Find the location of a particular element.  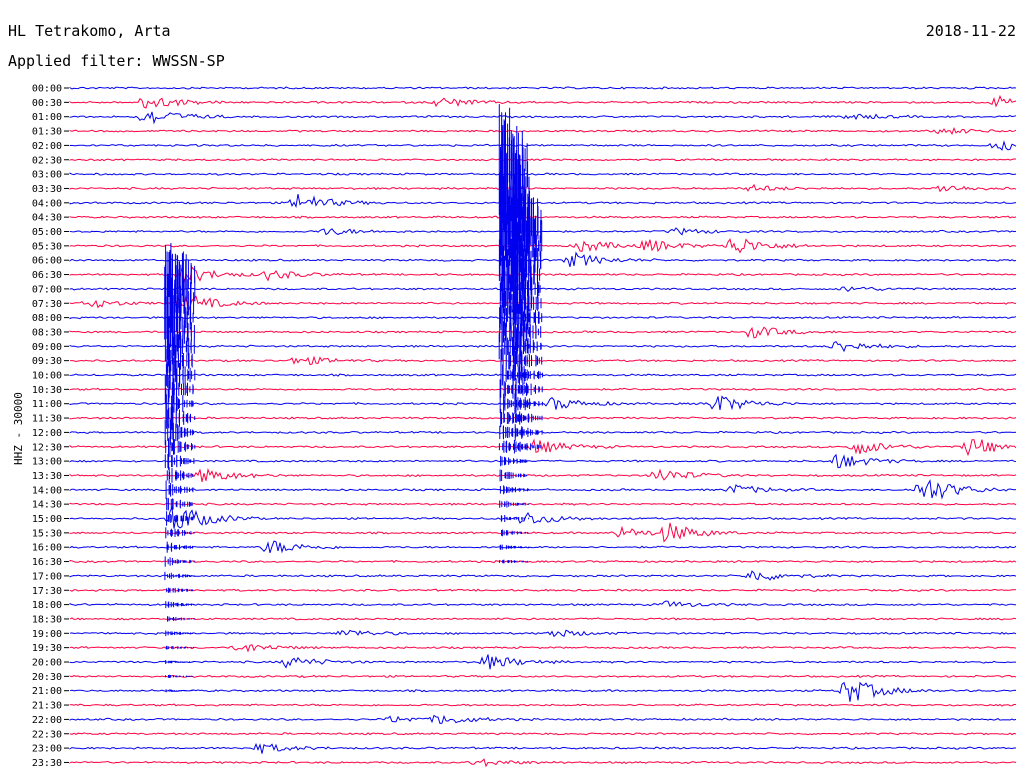

time-tick-label: 00:00 is located at coordinates (47, 89).